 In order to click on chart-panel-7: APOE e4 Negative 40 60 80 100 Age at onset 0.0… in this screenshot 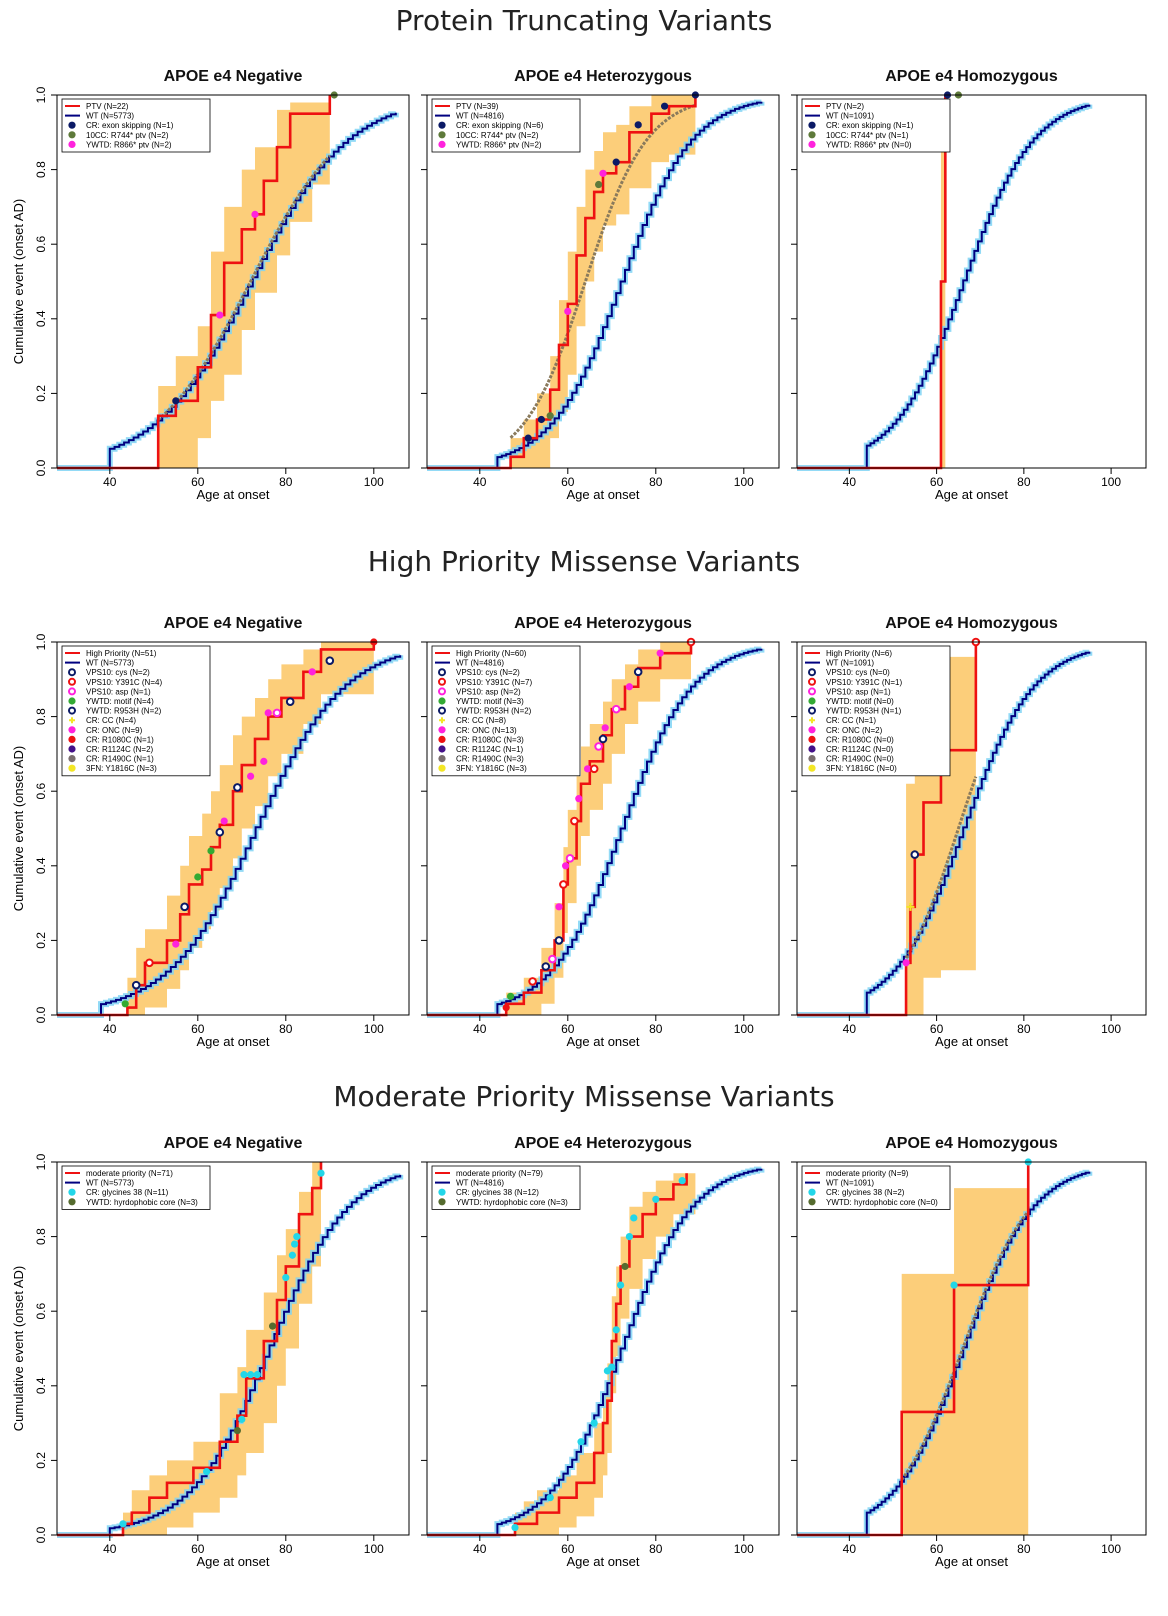, I will do `click(210, 1352)`.